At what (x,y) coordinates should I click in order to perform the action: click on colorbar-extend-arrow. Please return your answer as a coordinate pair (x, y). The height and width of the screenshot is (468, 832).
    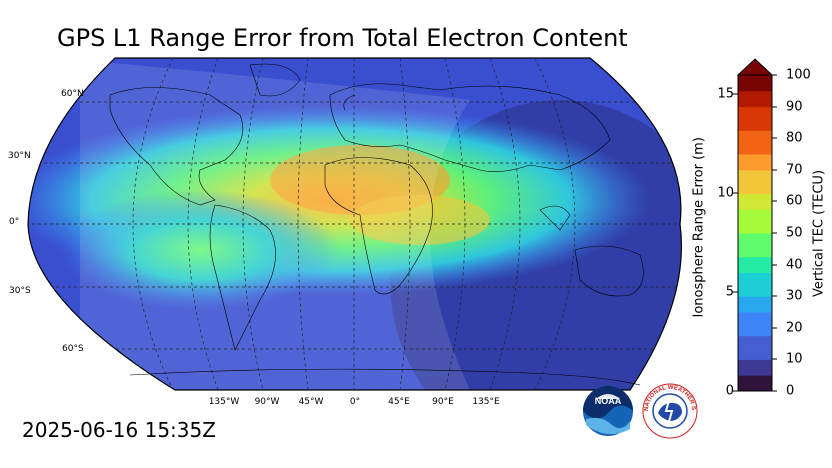
    Looking at the image, I should click on (755, 67).